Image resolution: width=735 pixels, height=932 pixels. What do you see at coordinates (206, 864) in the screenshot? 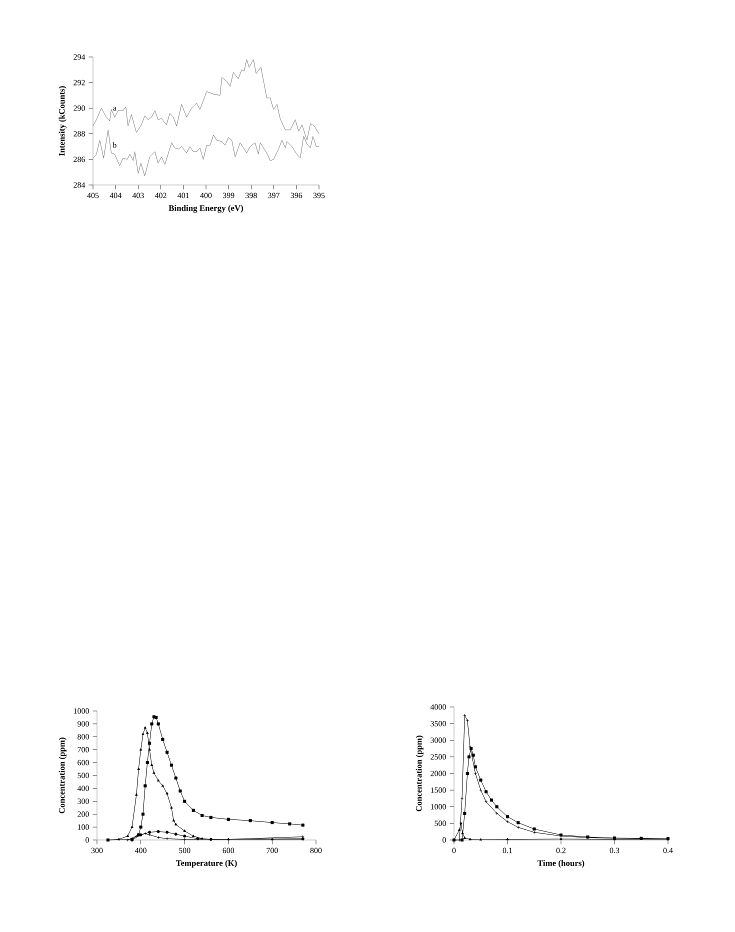
I see `x-axis-title: Temperature (K)` at bounding box center [206, 864].